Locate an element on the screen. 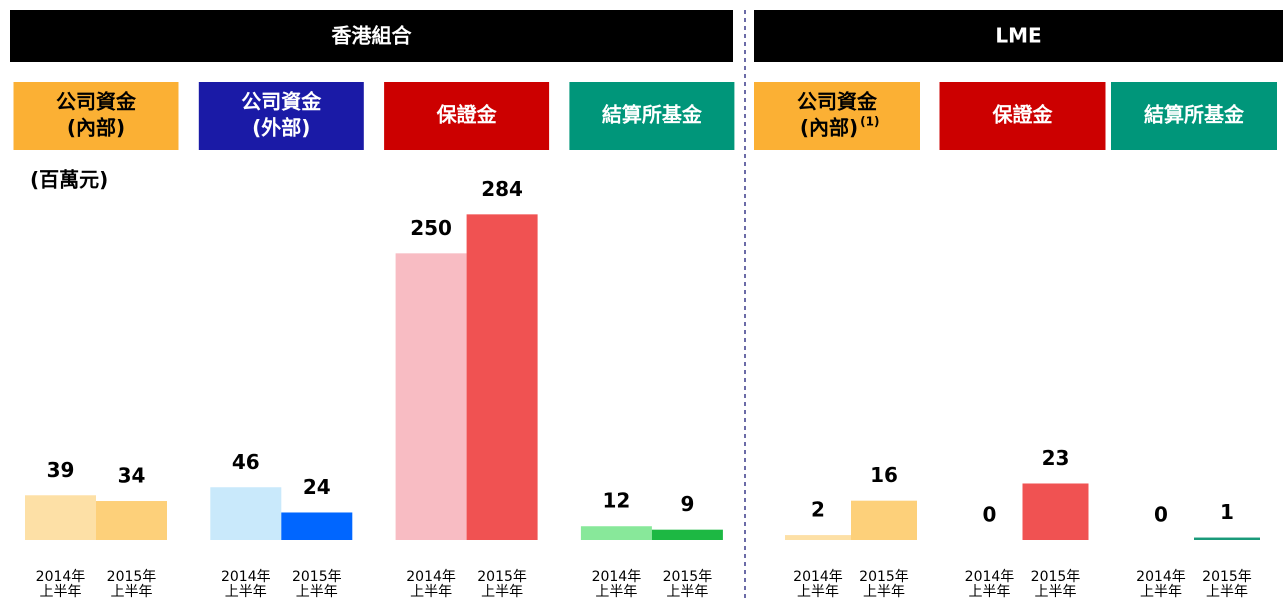 This screenshot has width=1283, height=600. value-label: 39 is located at coordinates (61, 470).